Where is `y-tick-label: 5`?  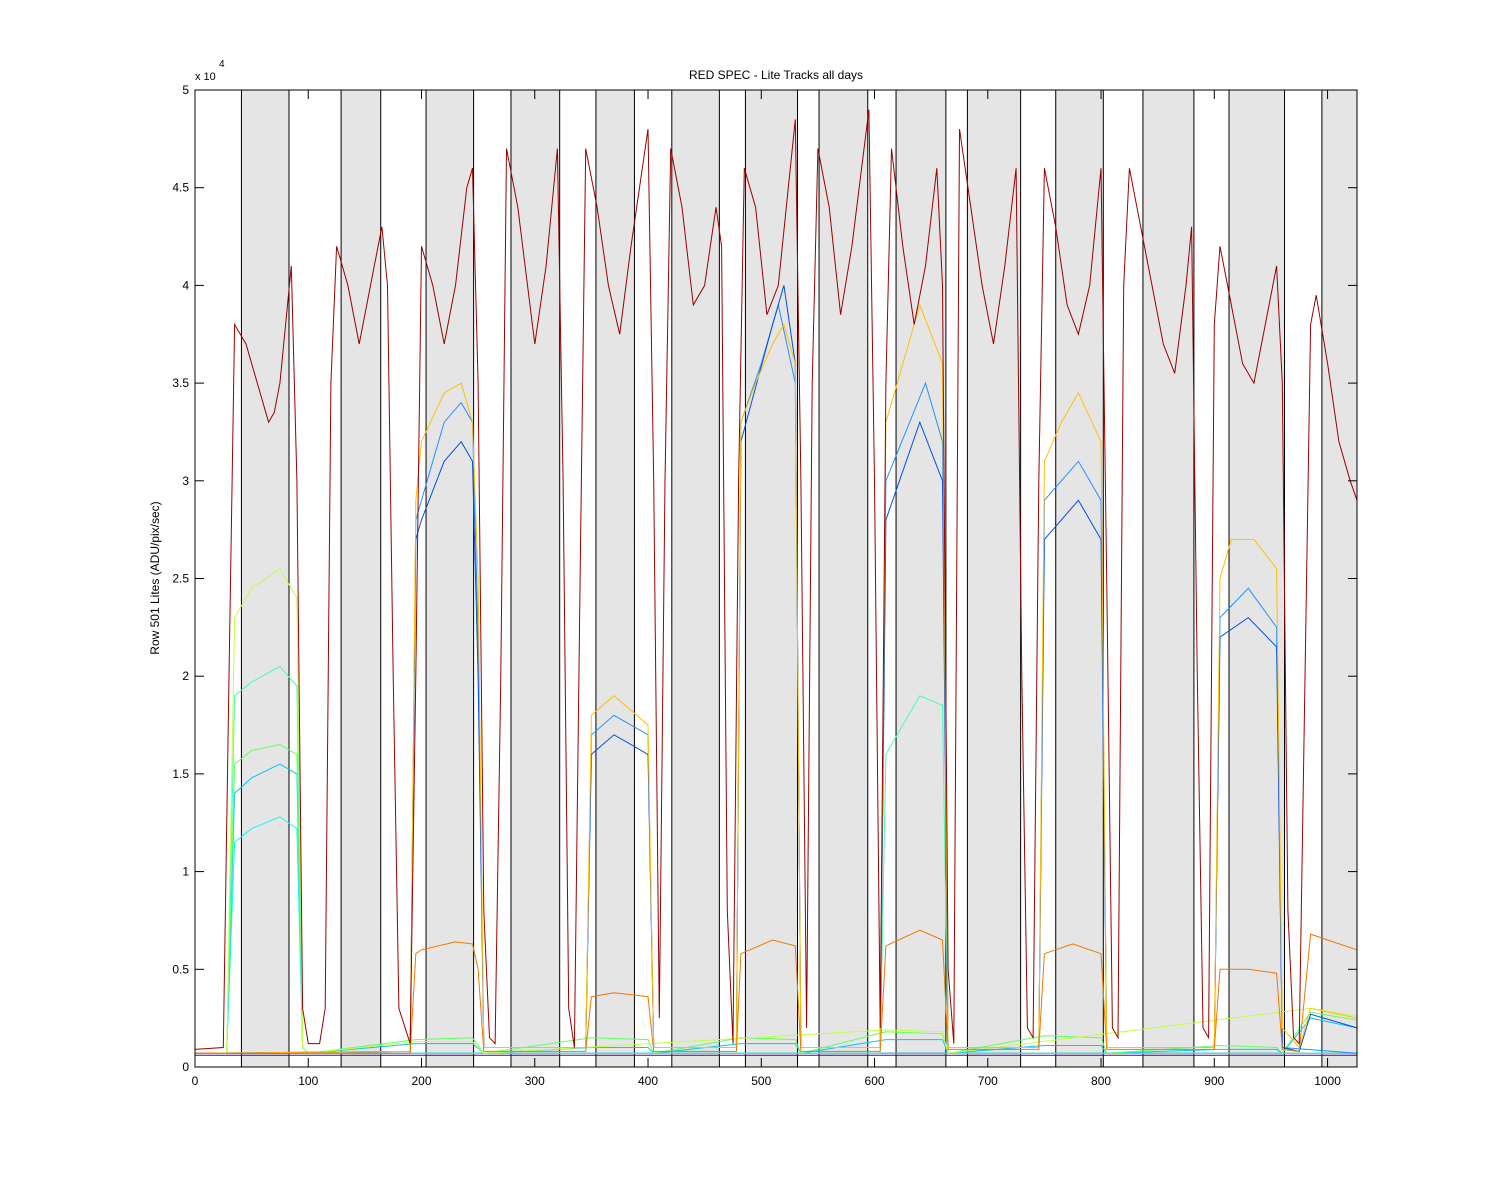
y-tick-label: 5 is located at coordinates (185, 90).